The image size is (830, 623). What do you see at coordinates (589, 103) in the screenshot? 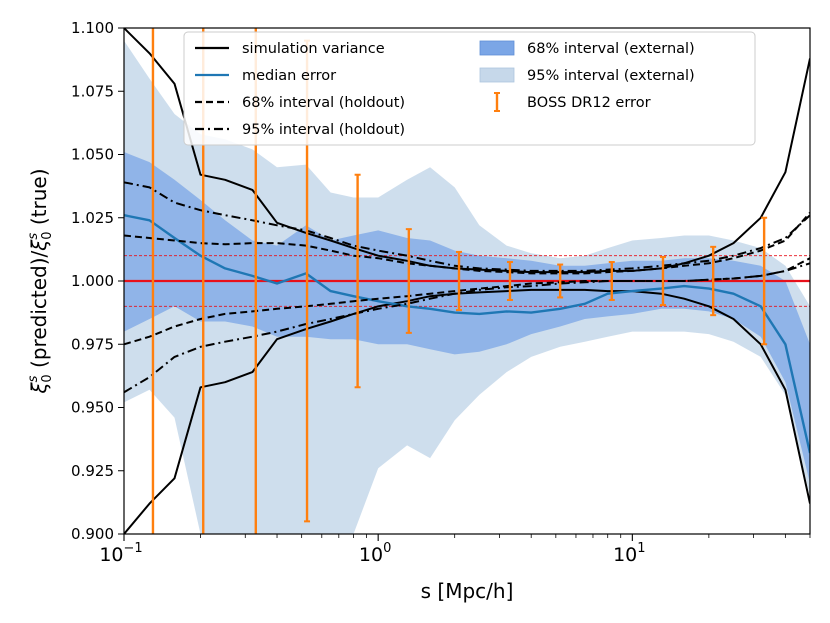
I see `legend-label-6: BOSS DR12 error` at bounding box center [589, 103].